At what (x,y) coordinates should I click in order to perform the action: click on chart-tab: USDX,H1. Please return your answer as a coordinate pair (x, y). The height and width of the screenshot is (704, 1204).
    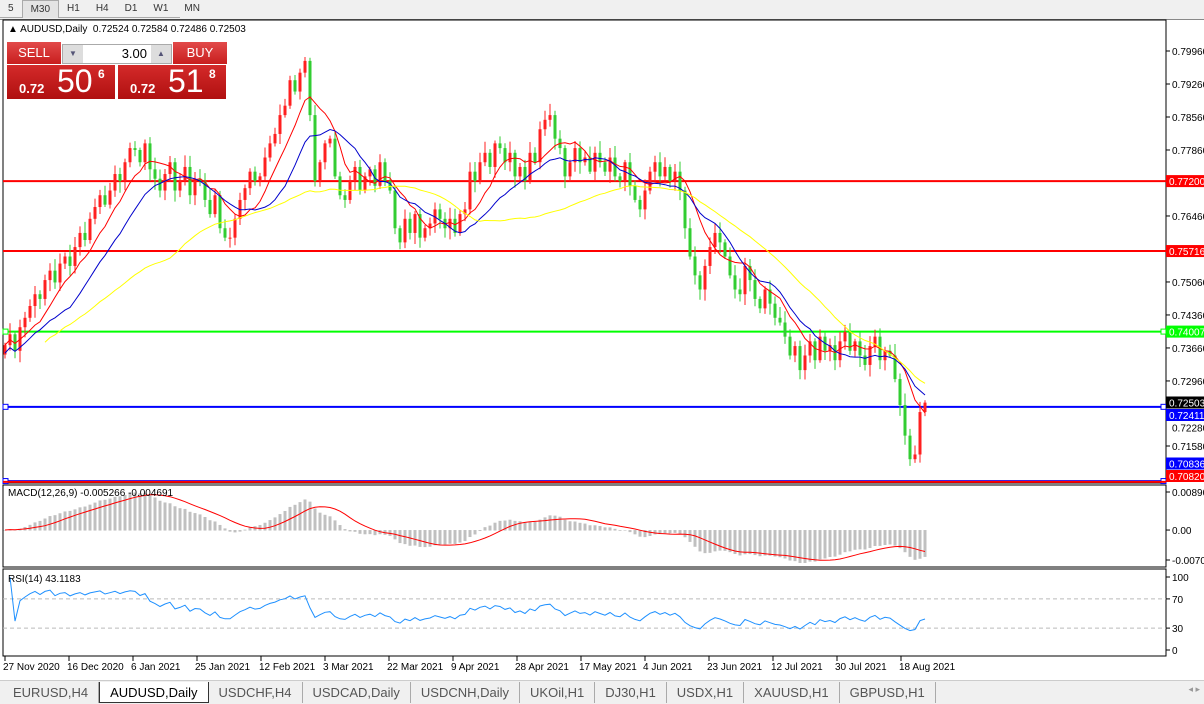
    Looking at the image, I should click on (706, 692).